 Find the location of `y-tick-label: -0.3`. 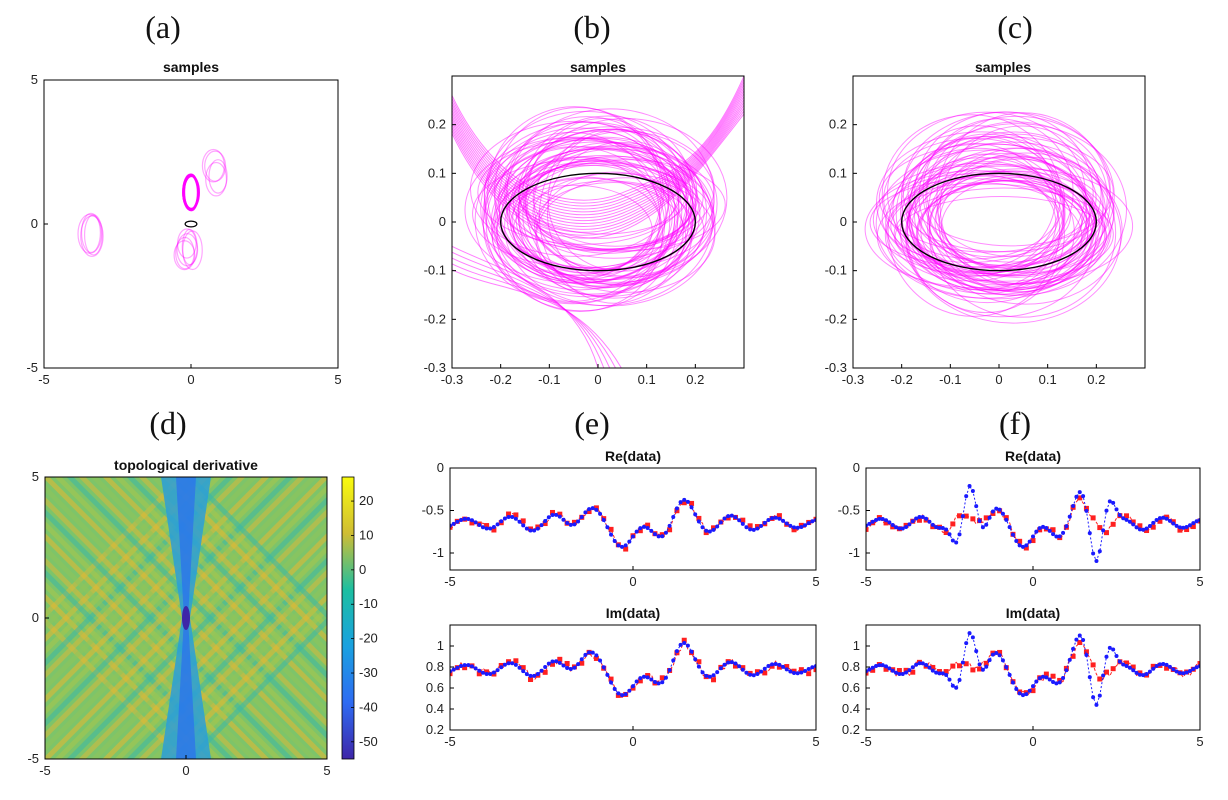

y-tick-label: -0.3 is located at coordinates (836, 367).